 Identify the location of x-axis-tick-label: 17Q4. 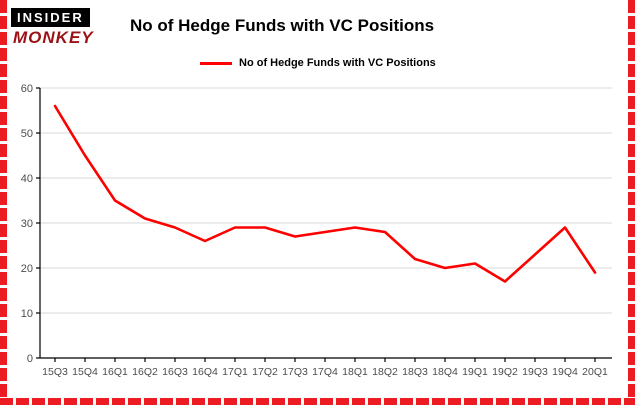
(325, 372).